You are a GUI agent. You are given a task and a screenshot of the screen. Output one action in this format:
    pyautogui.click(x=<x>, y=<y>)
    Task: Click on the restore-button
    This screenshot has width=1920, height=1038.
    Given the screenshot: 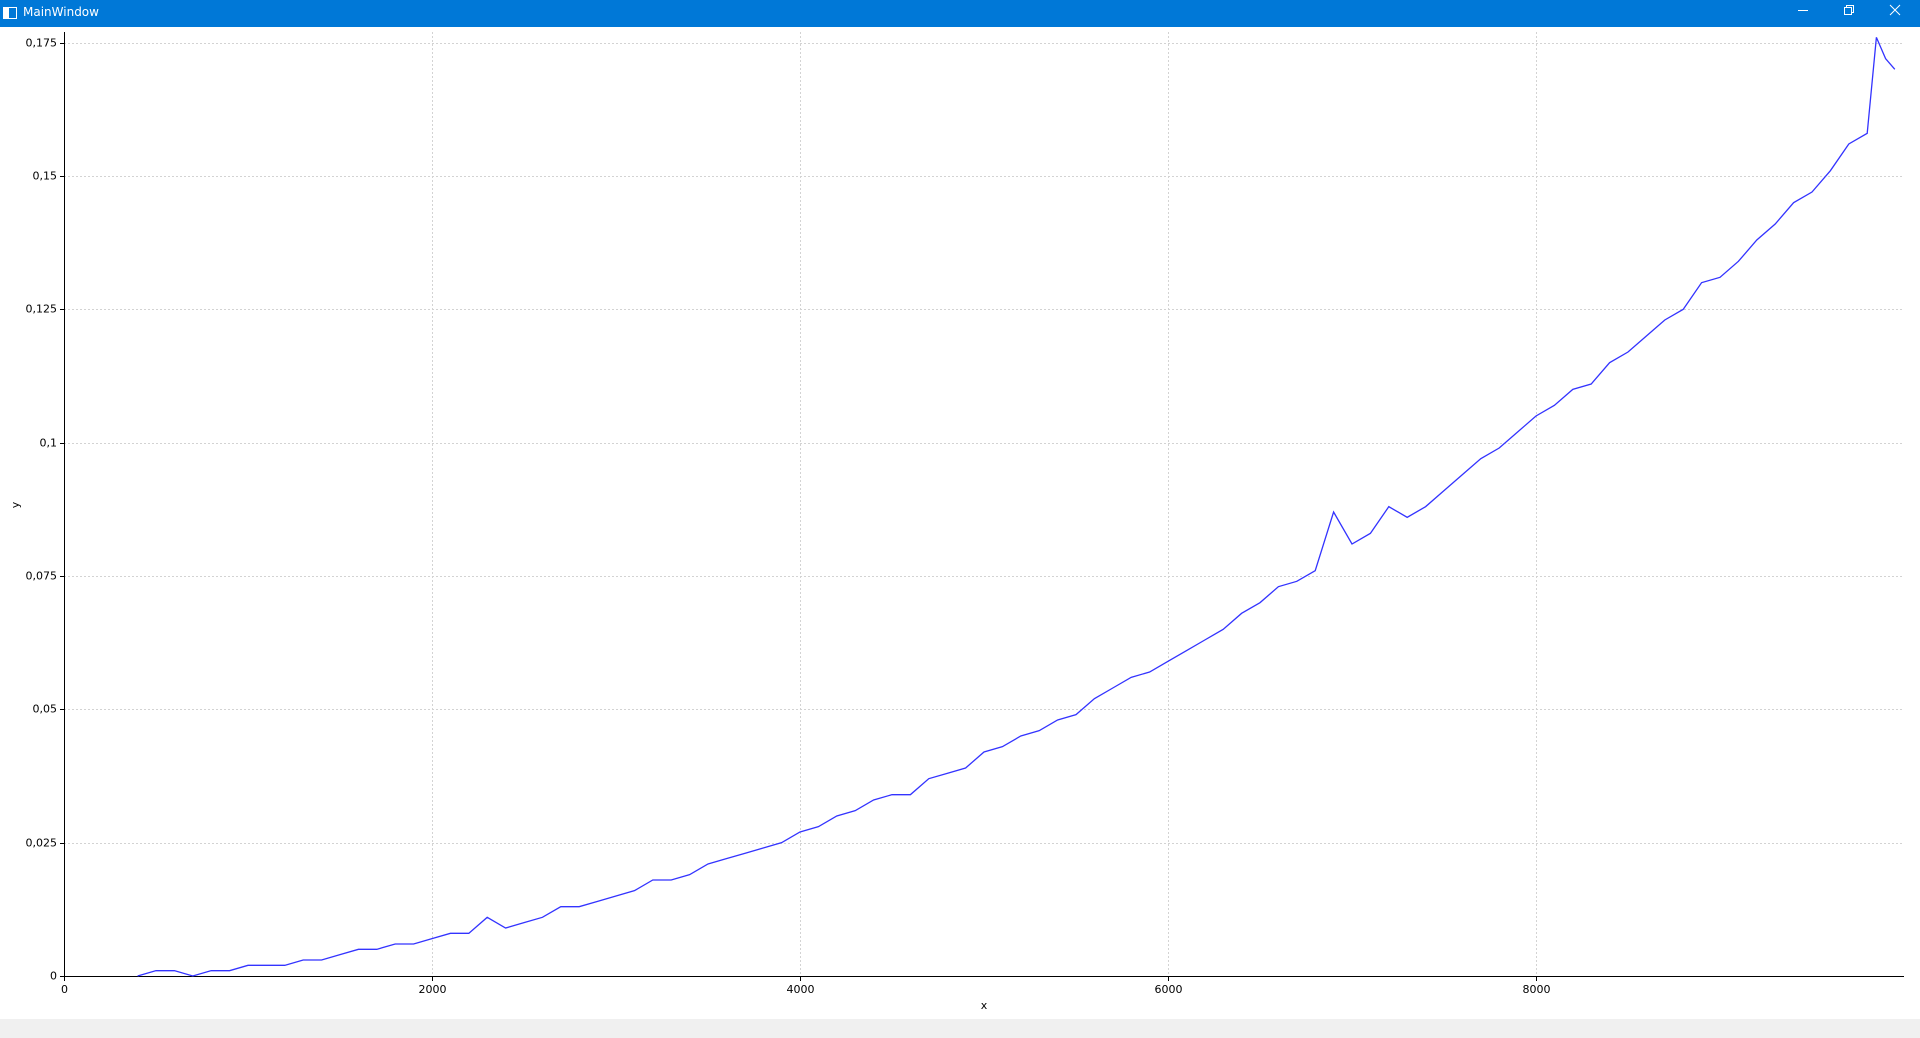 What is the action you would take?
    pyautogui.click(x=1849, y=13)
    